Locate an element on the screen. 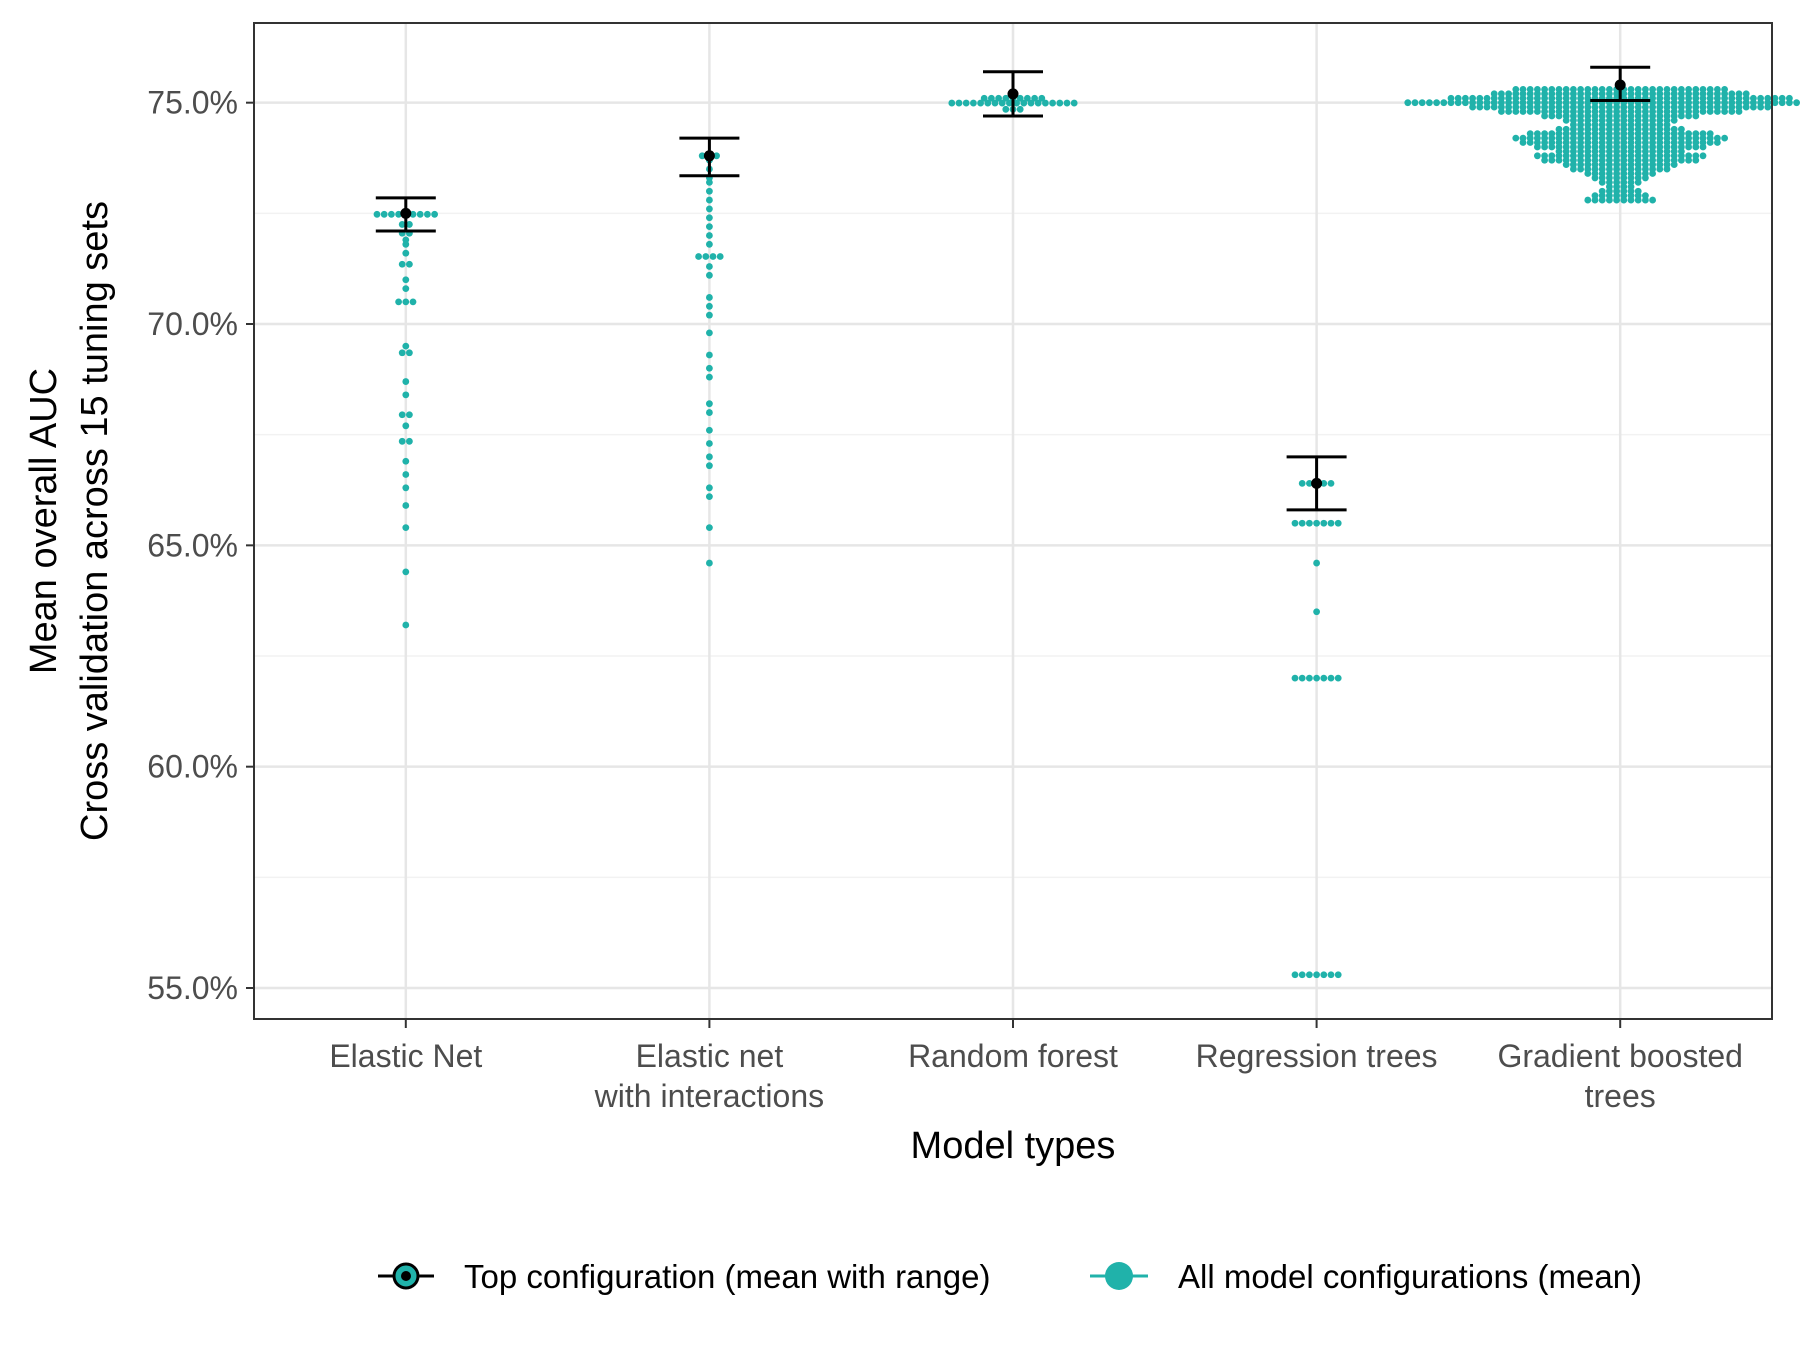 The height and width of the screenshot is (1350, 1800). x-axis-title: Model types is located at coordinates (1013, 1146).